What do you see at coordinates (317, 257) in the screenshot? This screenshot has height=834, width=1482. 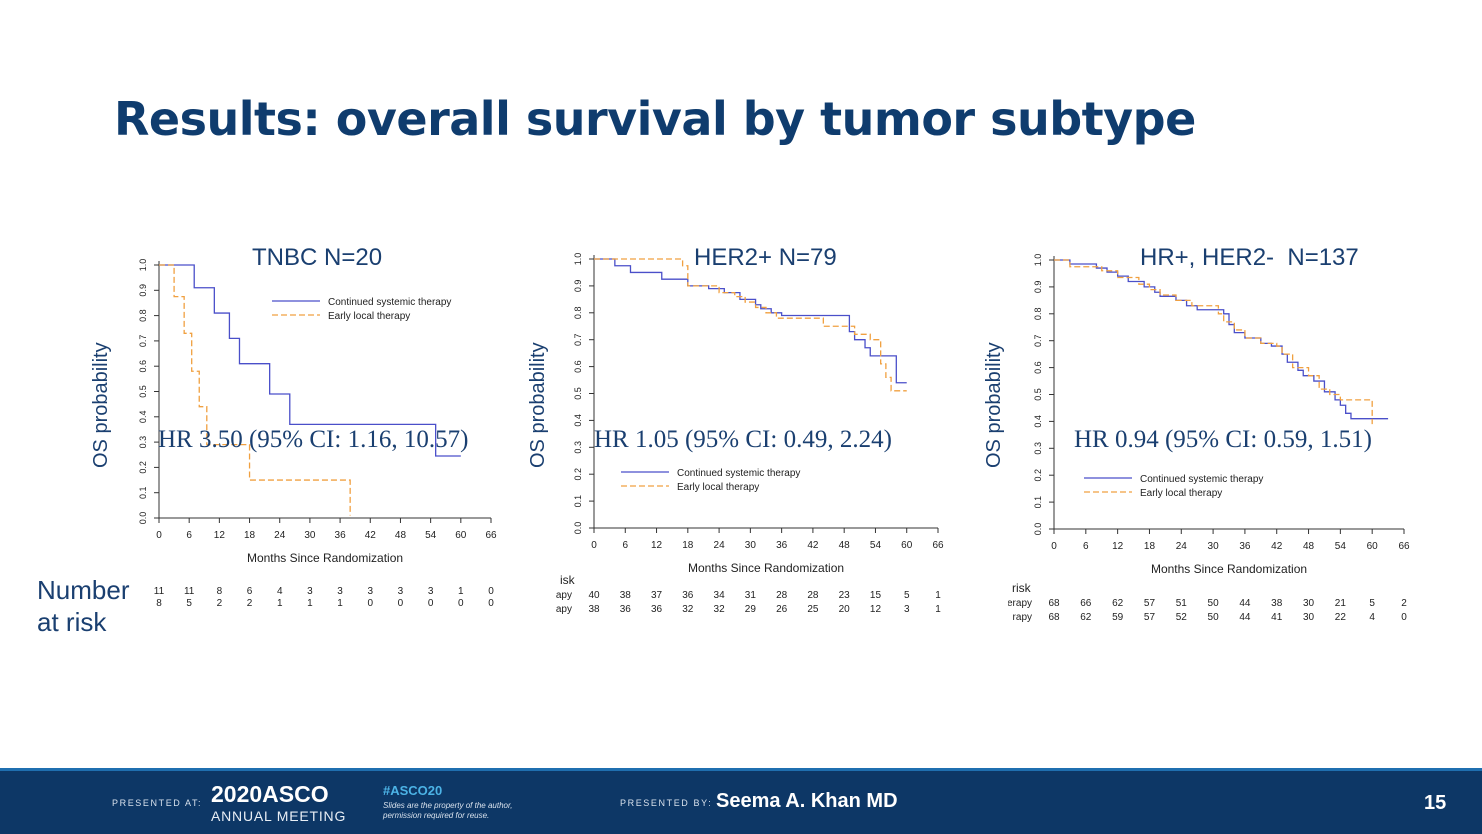 I see `panel-title-tnbc: TNBC N=20` at bounding box center [317, 257].